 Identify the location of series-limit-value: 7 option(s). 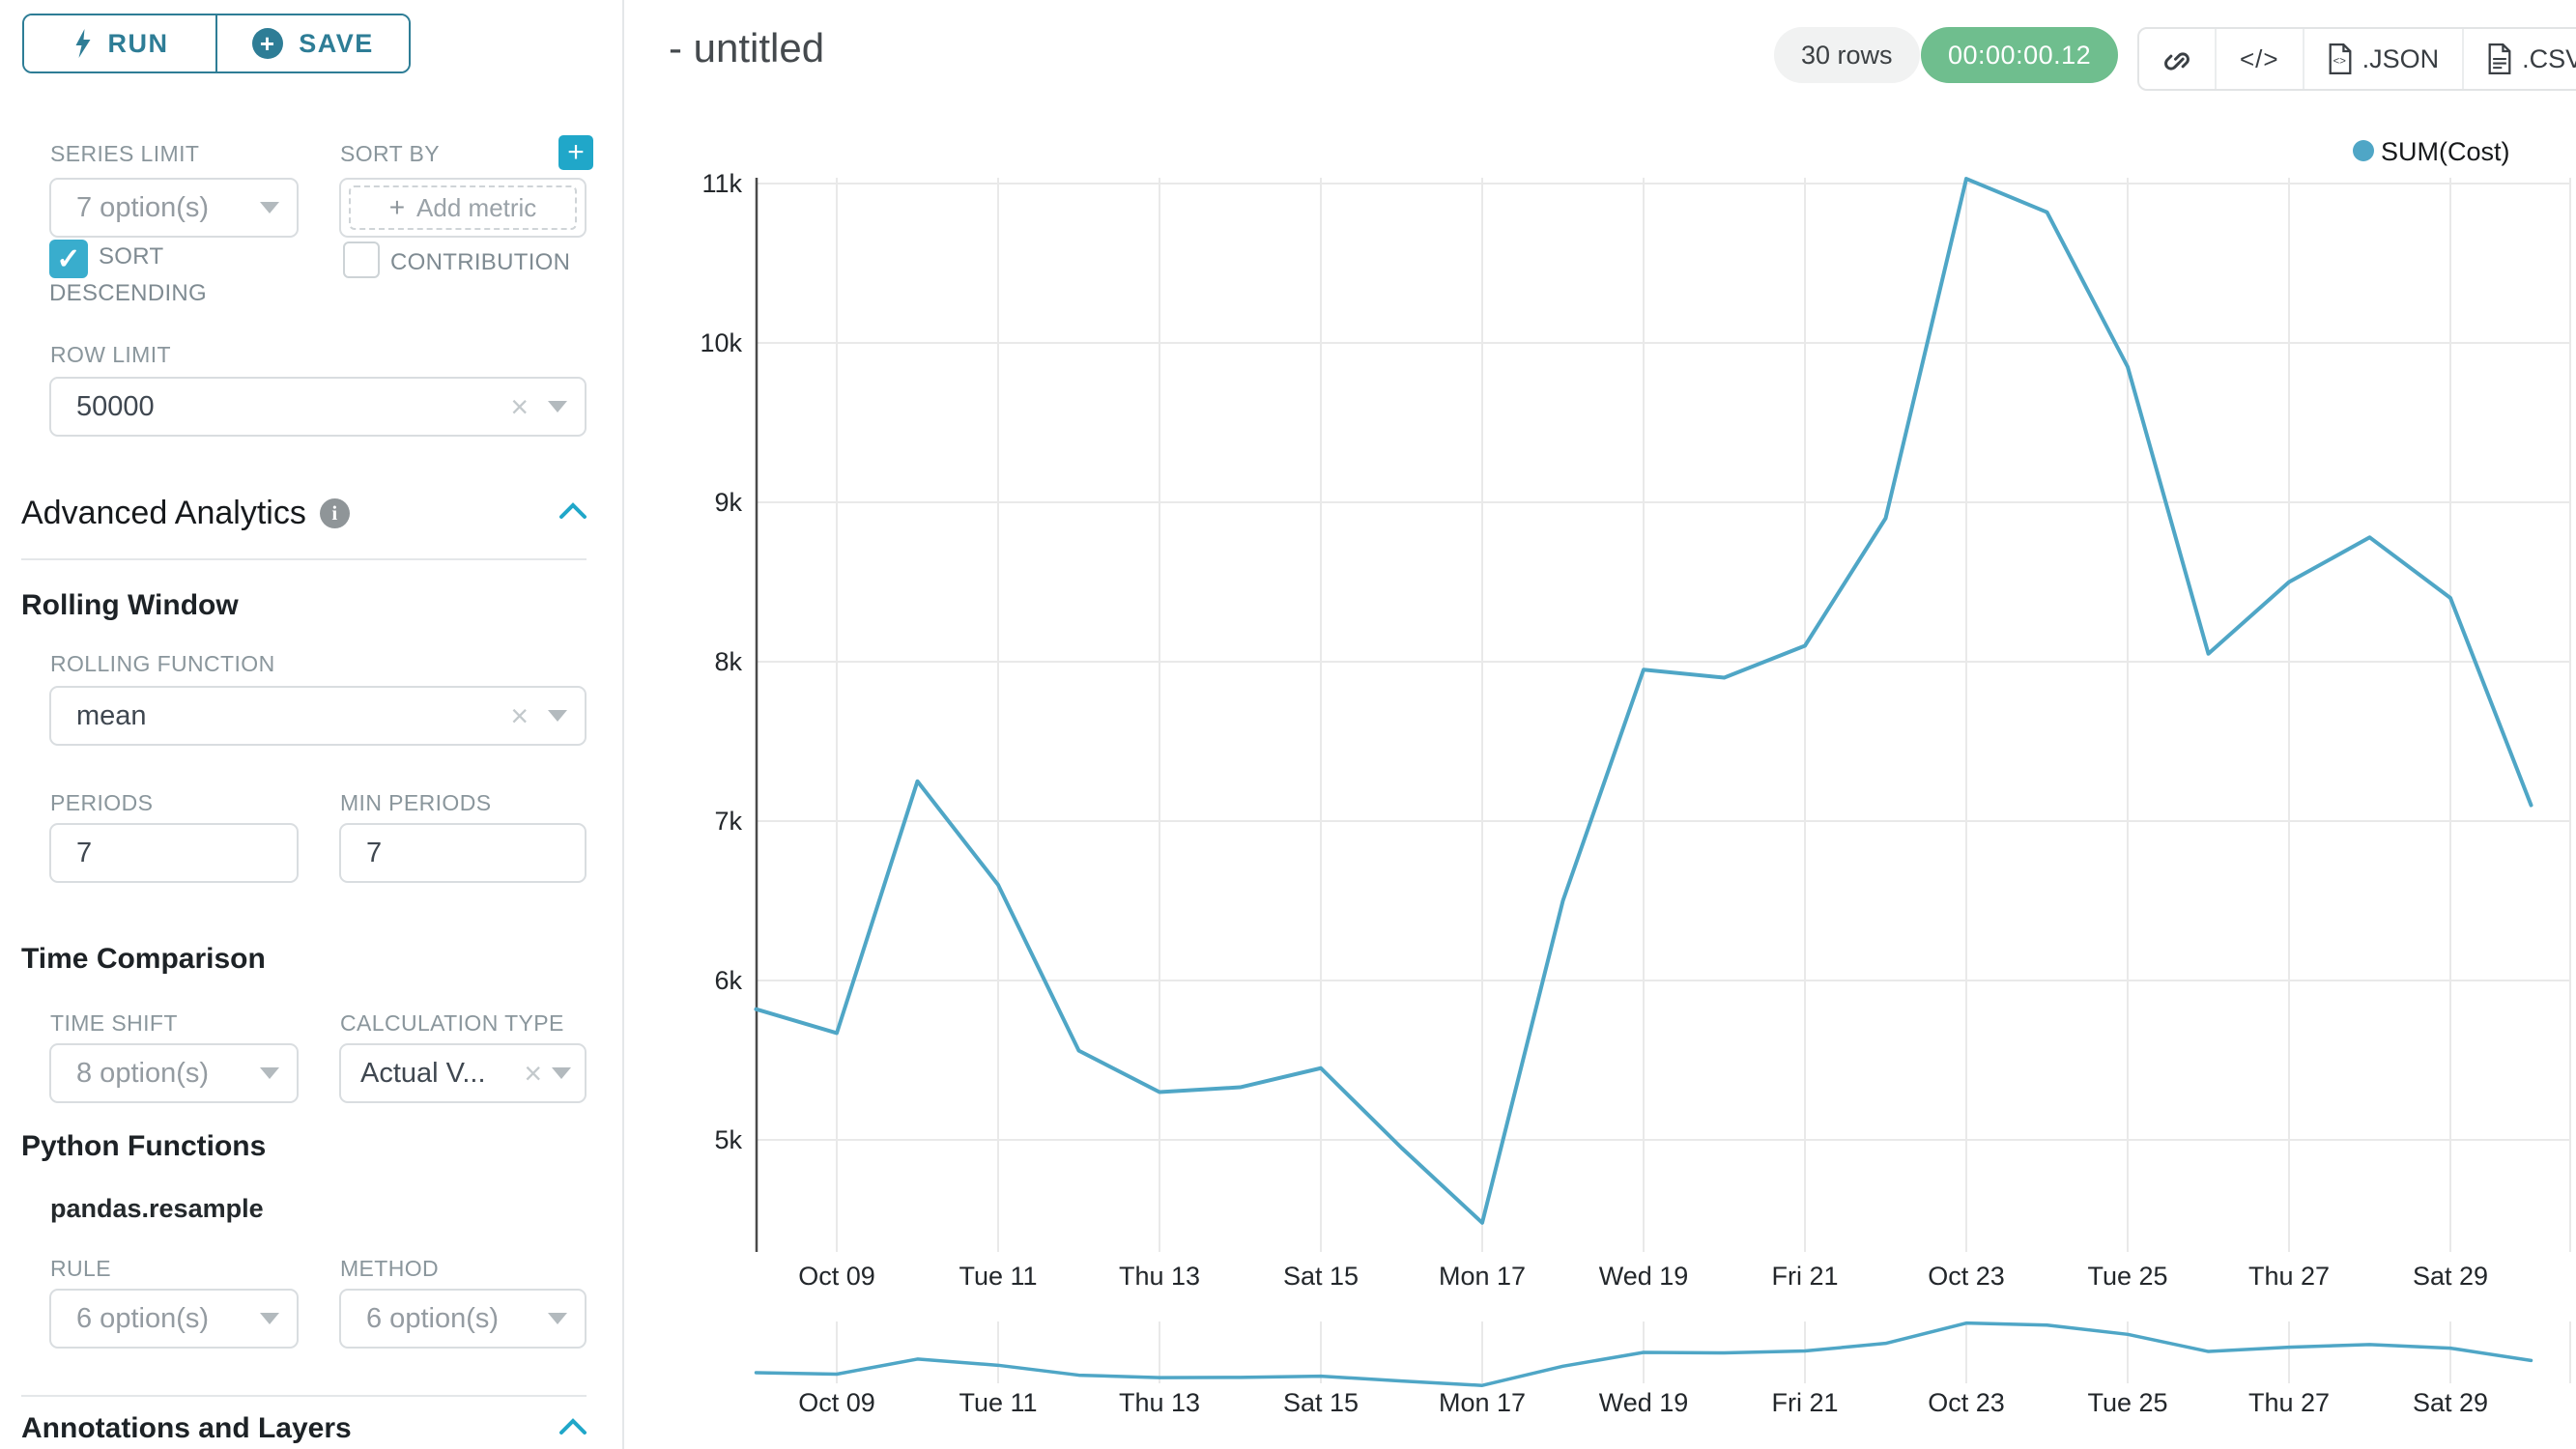
(143, 207).